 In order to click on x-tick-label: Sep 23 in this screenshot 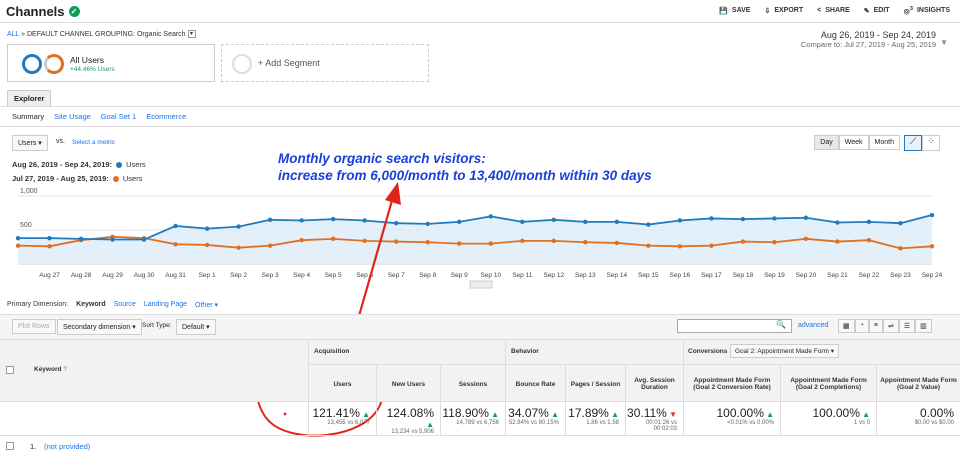, I will do `click(900, 275)`.